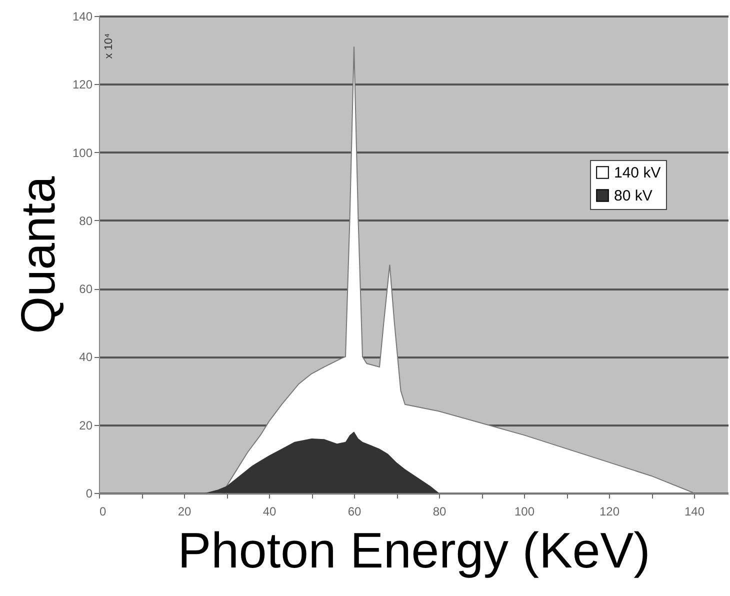 The height and width of the screenshot is (596, 730). I want to click on x-tick-label: 60, so click(355, 511).